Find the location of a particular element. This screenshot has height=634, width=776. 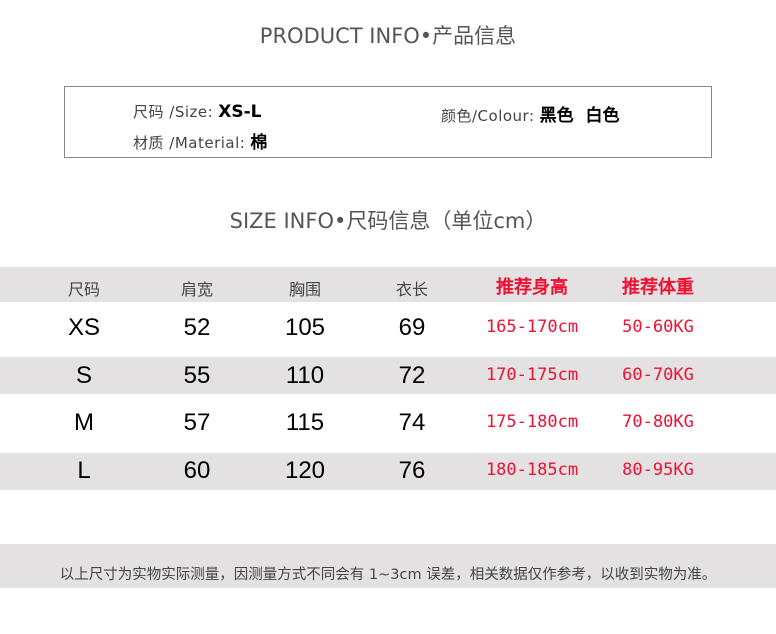

column-header: 衣长 is located at coordinates (411, 289).